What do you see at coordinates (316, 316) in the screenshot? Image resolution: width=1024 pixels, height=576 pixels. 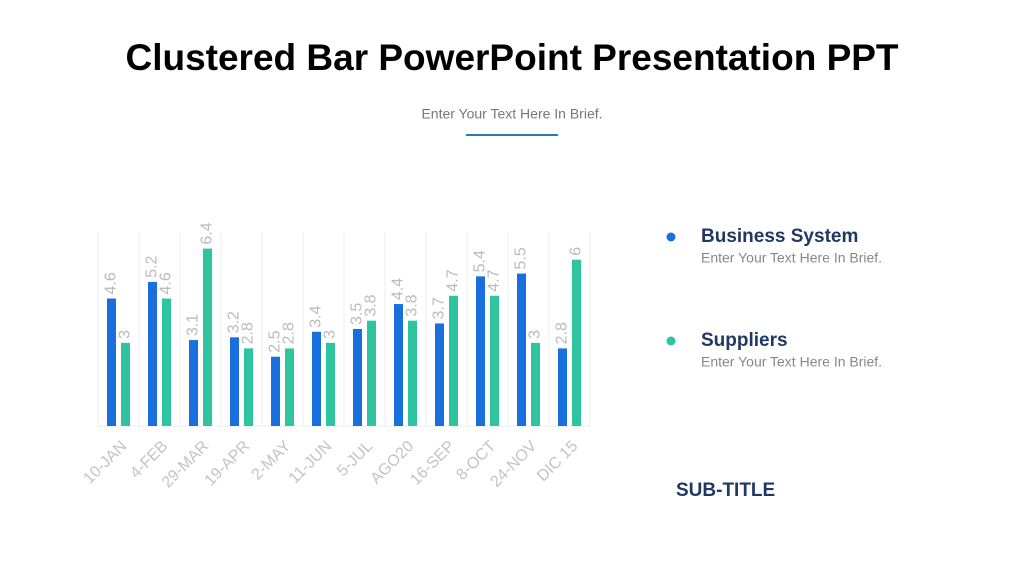 I see `value-label: 3.4` at bounding box center [316, 316].